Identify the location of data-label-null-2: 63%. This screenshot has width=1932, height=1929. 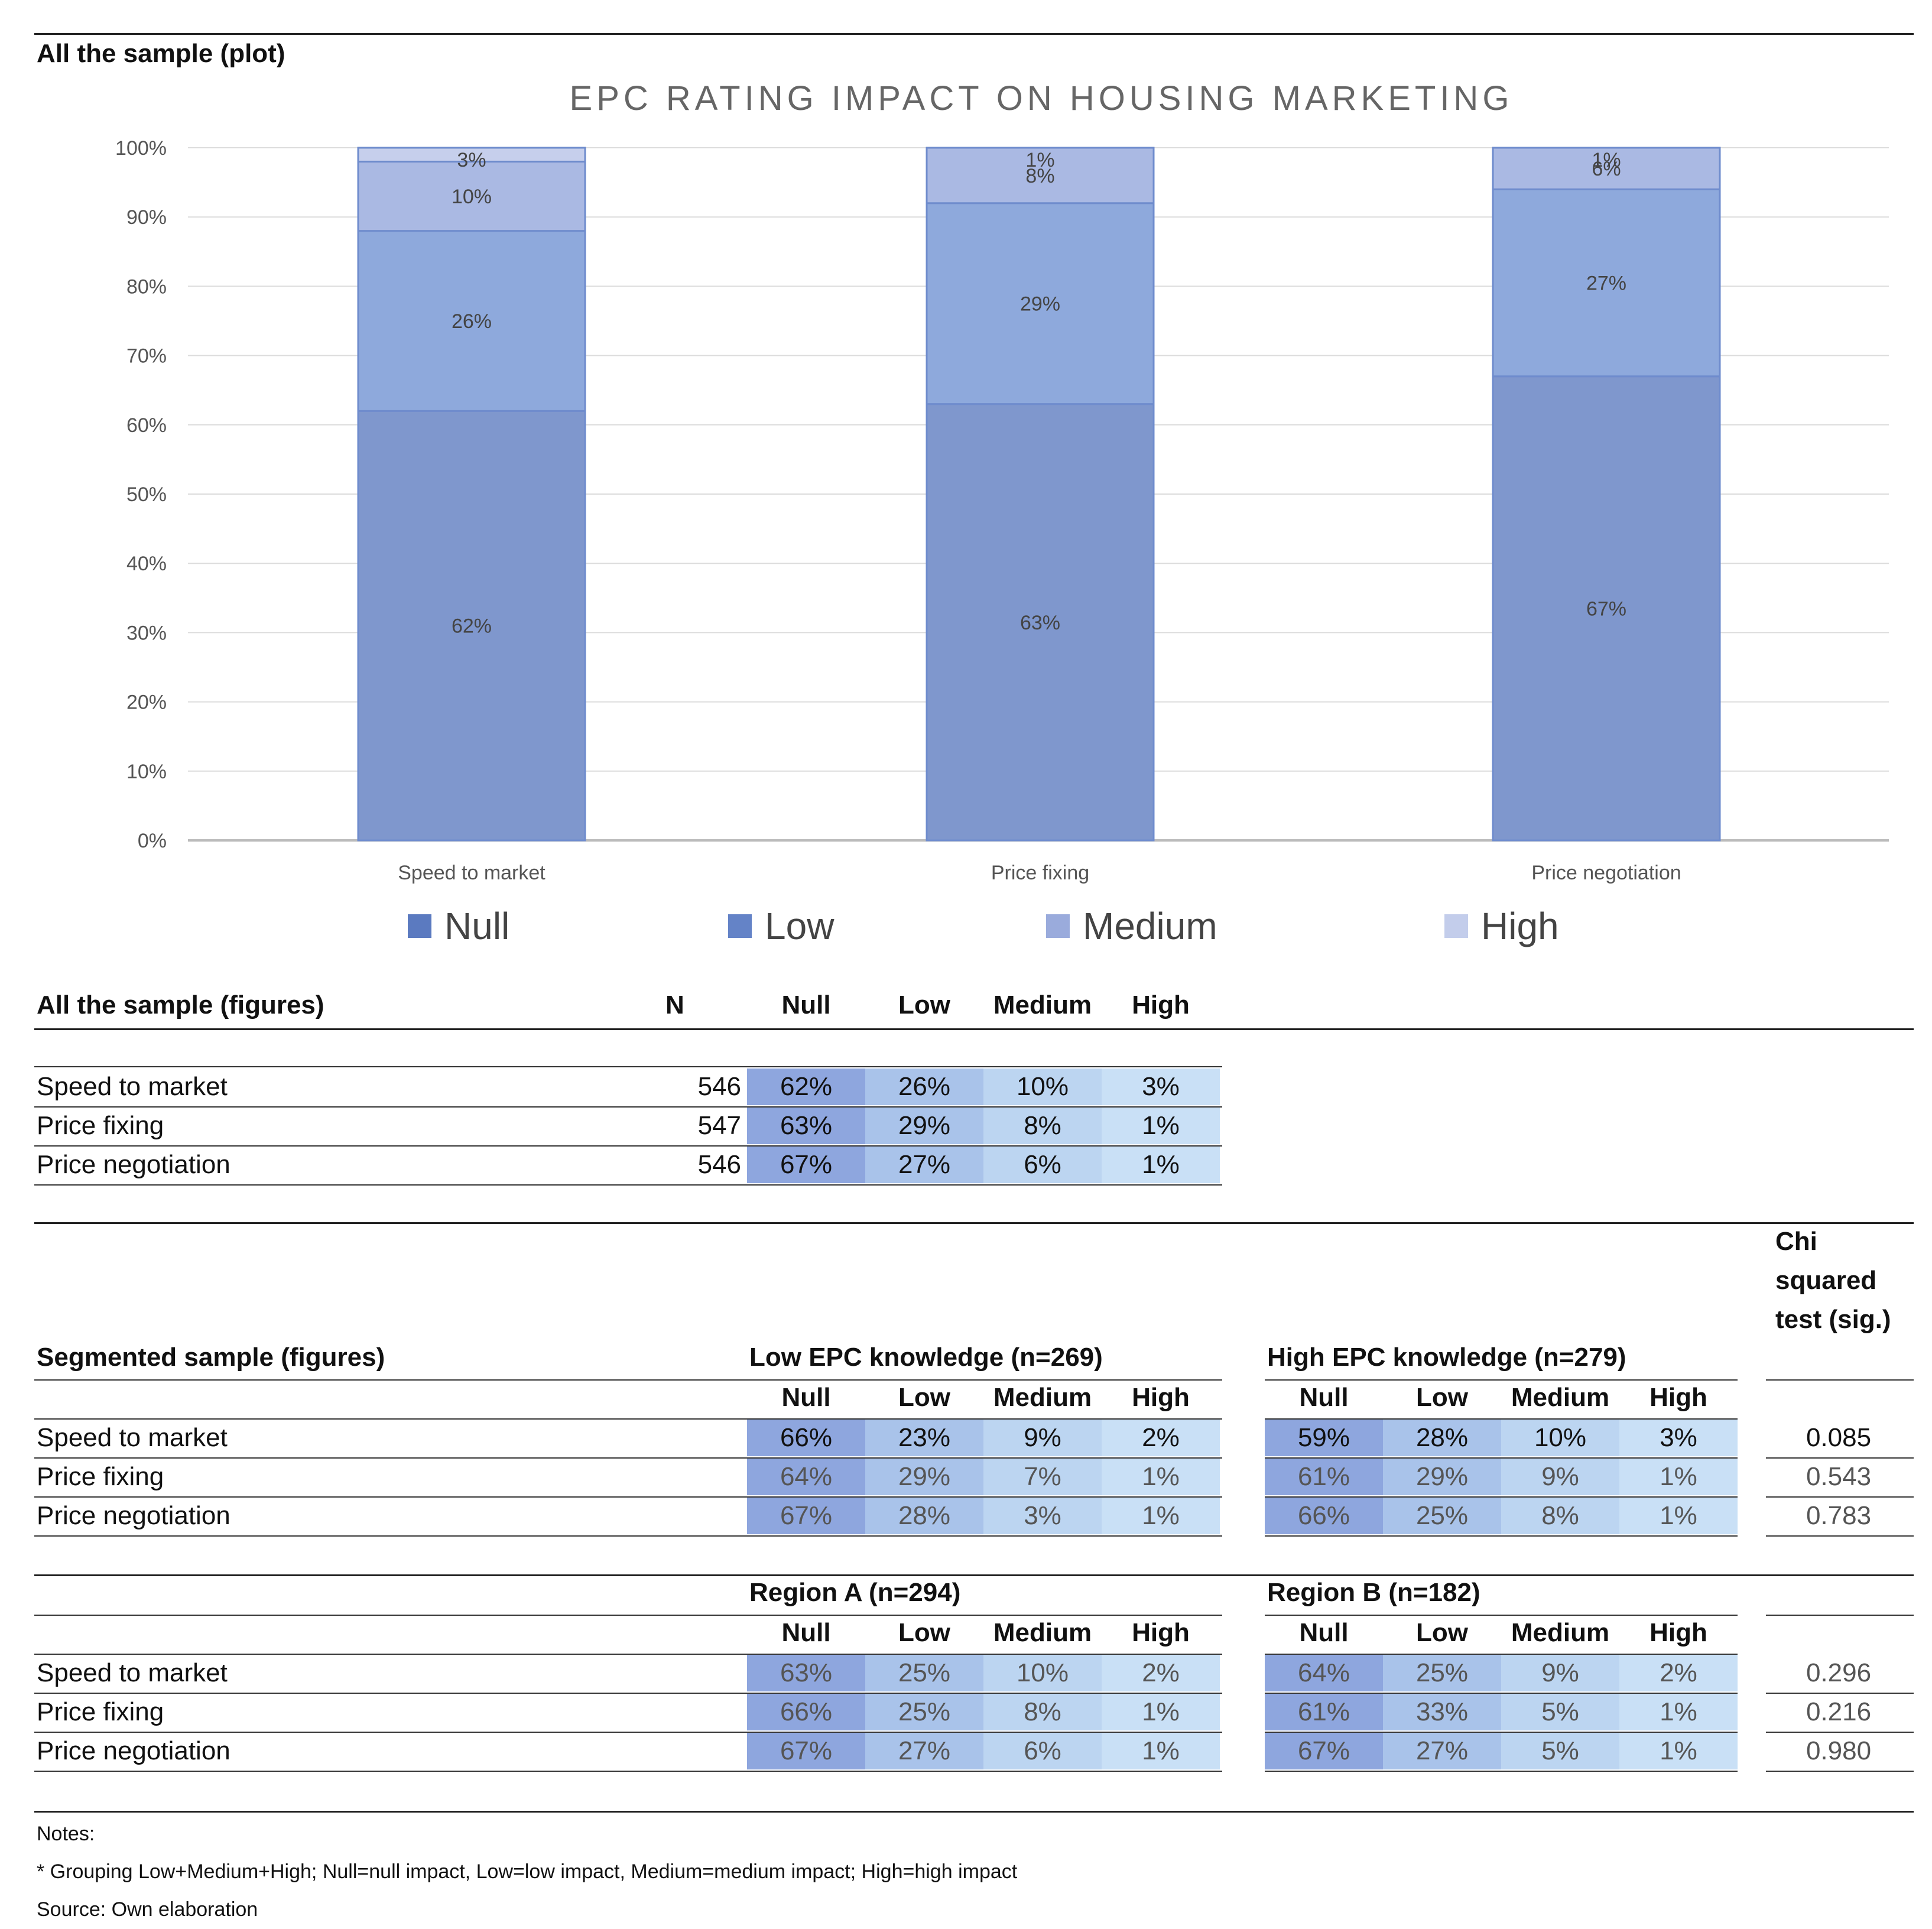
(1040, 623).